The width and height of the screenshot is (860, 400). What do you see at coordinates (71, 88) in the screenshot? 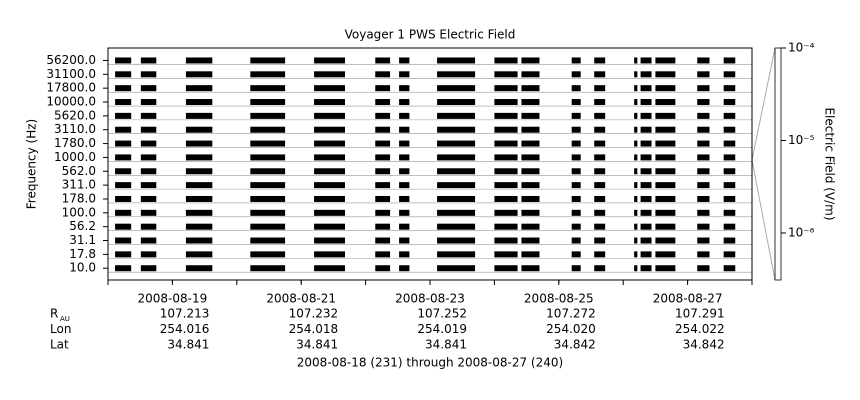
I see `y-tick-label: 17800.0` at bounding box center [71, 88].